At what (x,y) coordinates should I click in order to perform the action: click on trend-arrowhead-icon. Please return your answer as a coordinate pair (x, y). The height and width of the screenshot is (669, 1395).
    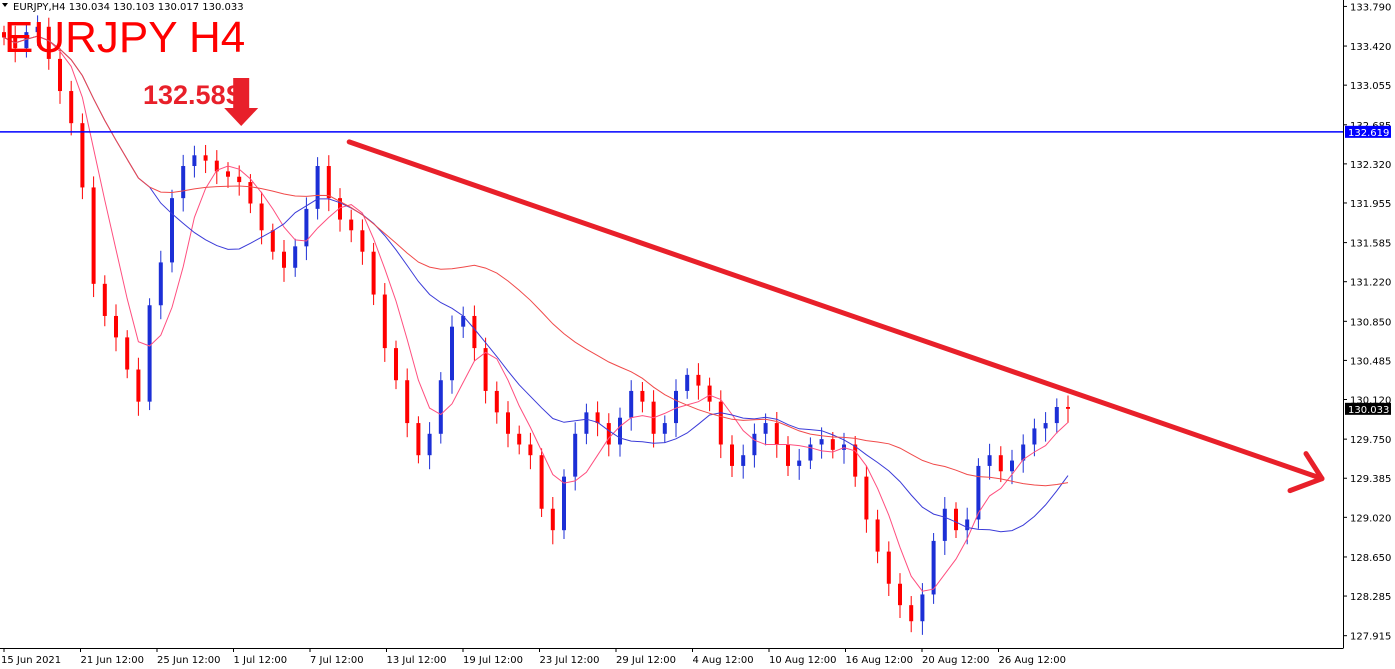
    Looking at the image, I should click on (1306, 472).